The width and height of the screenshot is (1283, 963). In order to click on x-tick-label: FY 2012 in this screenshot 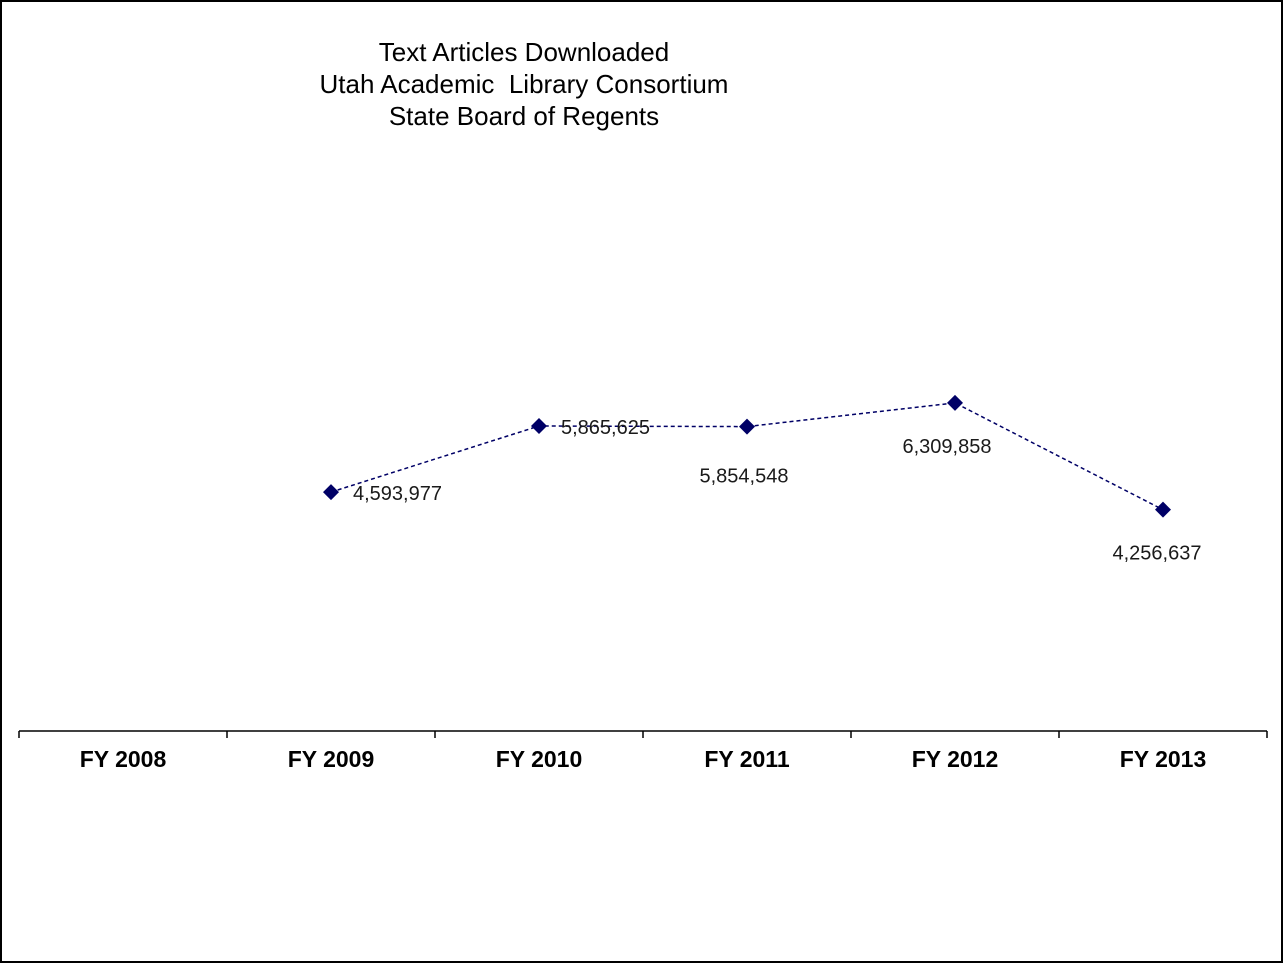, I will do `click(955, 759)`.